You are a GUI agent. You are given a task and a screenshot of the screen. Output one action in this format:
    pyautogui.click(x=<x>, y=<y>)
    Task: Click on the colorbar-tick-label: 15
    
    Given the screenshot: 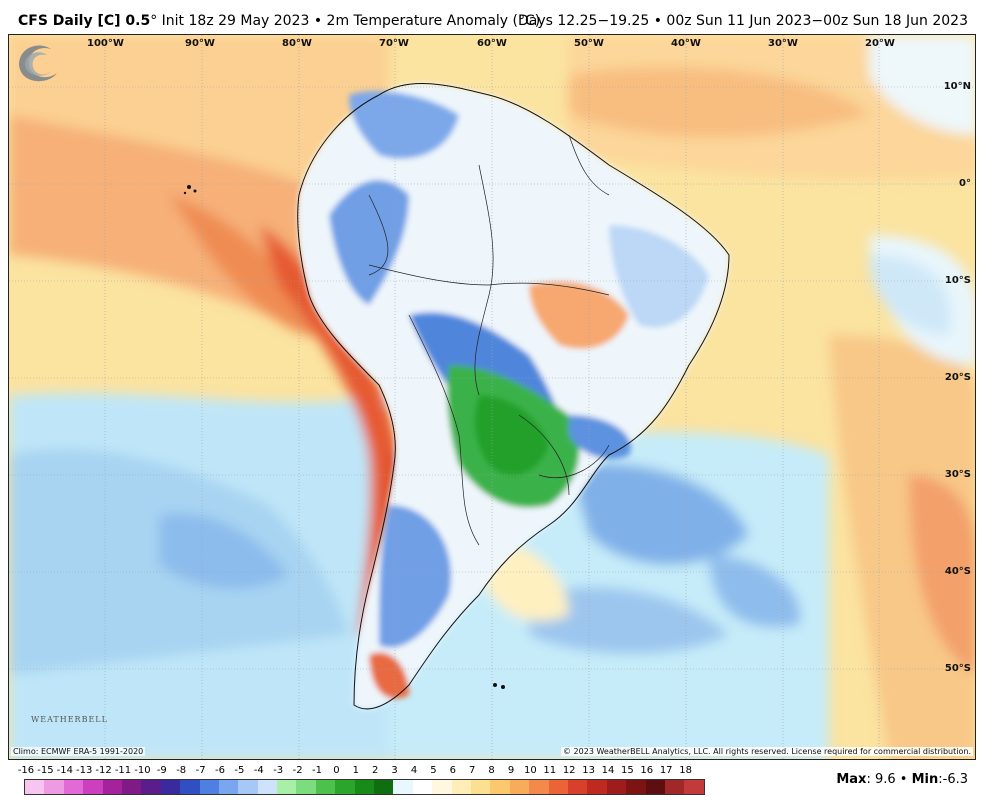 What is the action you would take?
    pyautogui.click(x=627, y=770)
    